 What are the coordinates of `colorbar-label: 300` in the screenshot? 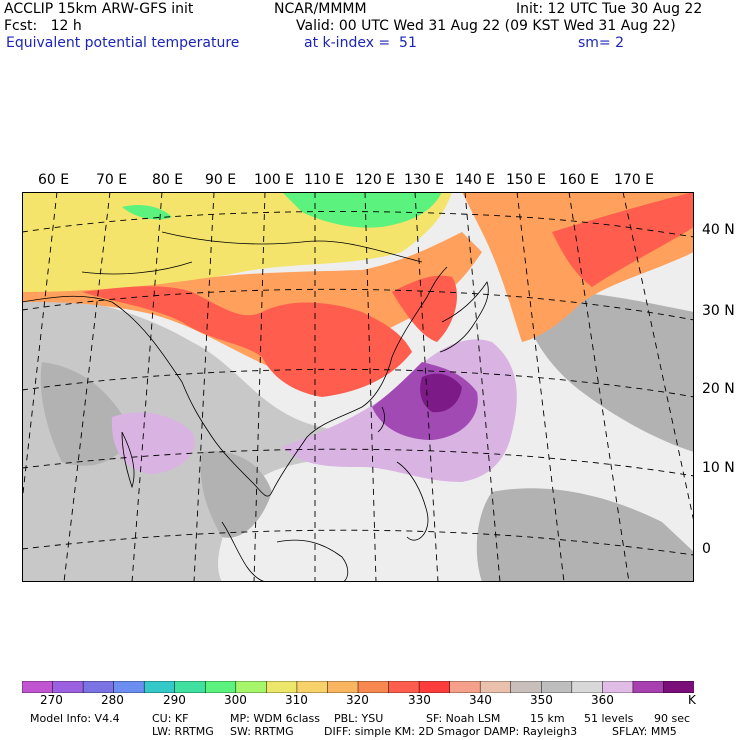 It's located at (235, 700).